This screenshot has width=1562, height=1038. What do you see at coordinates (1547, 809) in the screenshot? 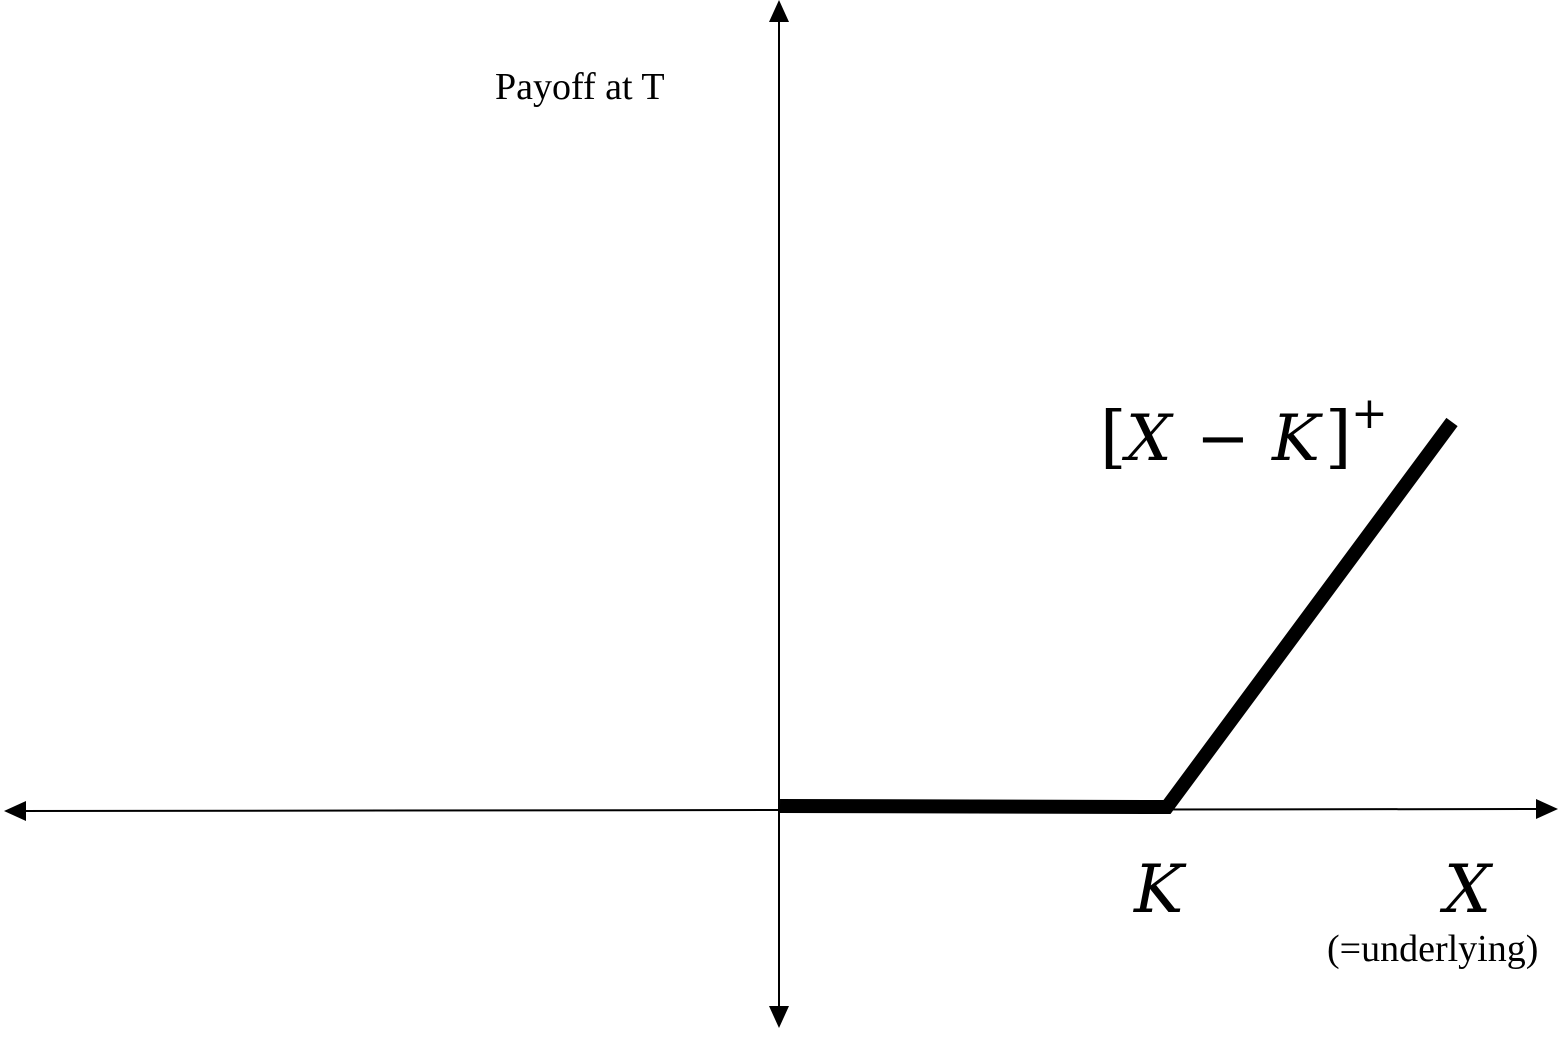
I see `x-axis-right-arrowhead` at bounding box center [1547, 809].